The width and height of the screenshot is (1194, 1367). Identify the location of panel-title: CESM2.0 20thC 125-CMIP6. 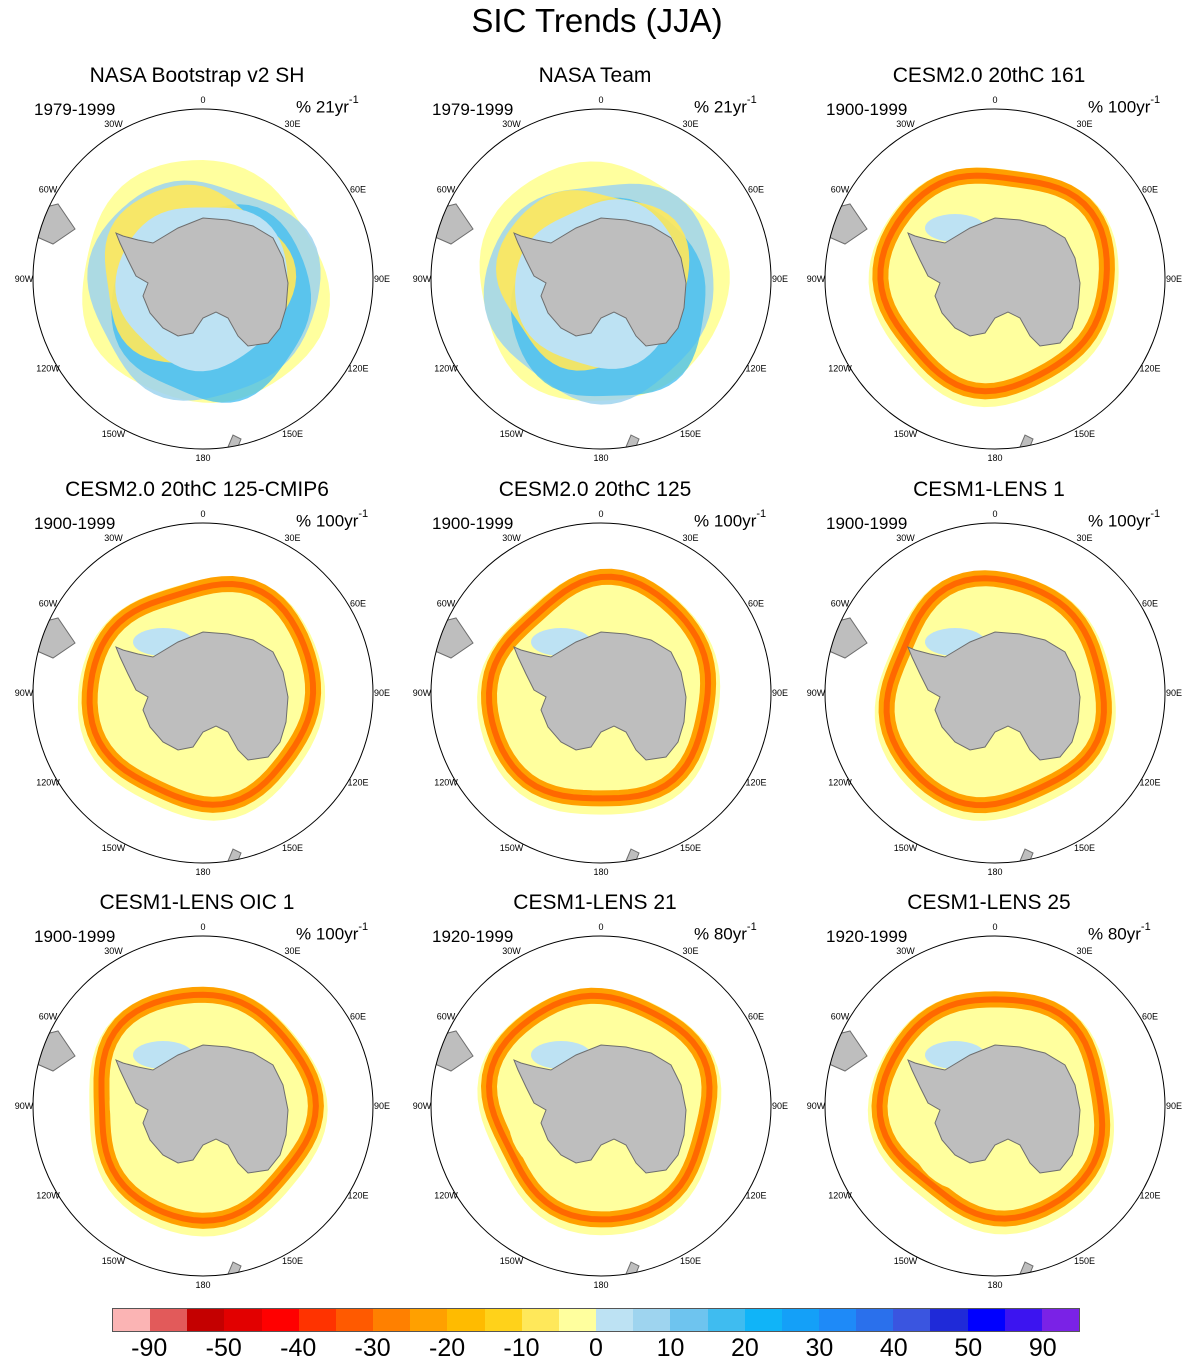
(197, 489).